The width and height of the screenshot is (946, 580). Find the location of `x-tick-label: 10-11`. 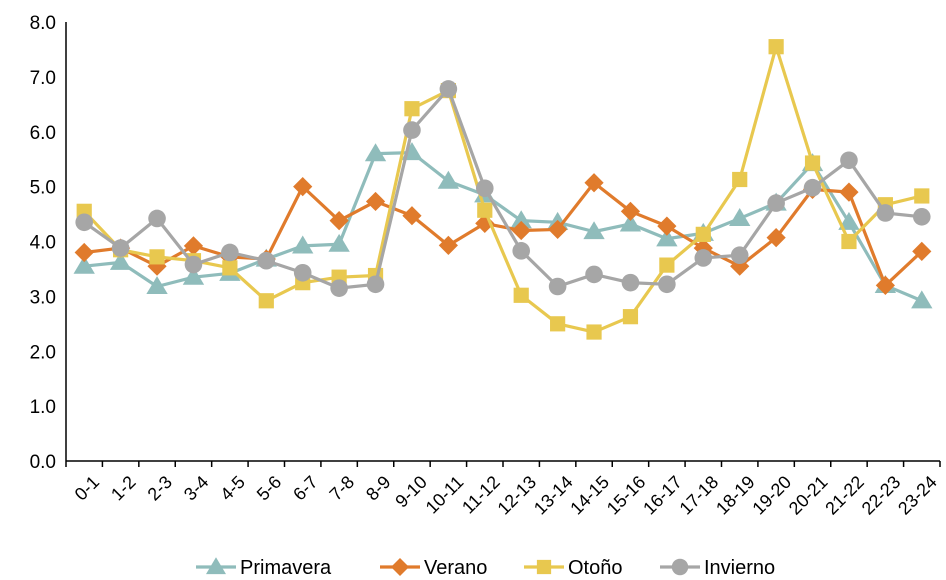

x-tick-label: 10-11 is located at coordinates (445, 495).